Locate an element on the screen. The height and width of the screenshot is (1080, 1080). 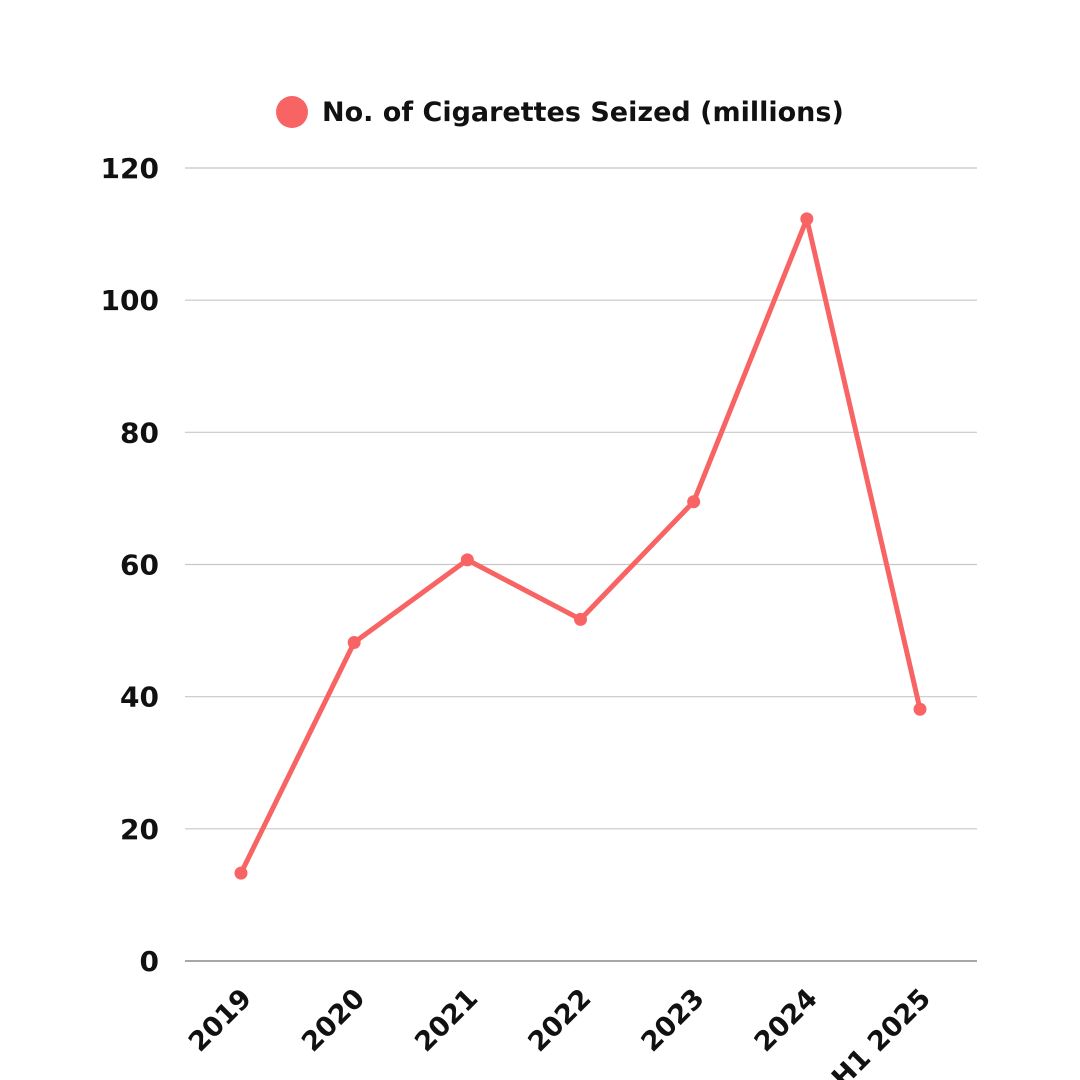
y-tick-label: 60 is located at coordinates (139, 565).